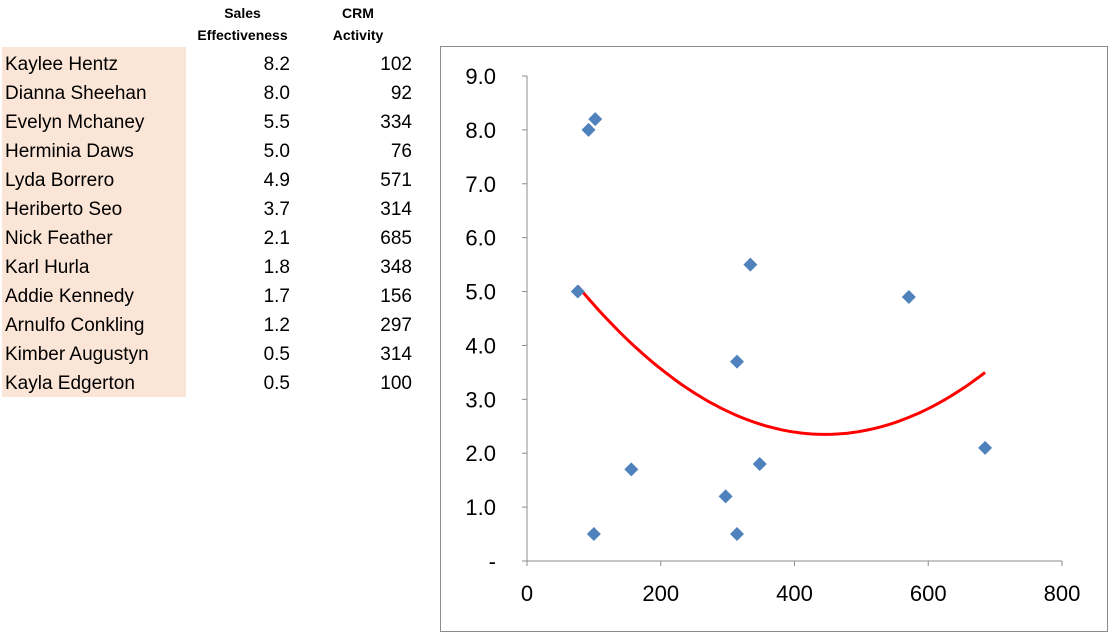  What do you see at coordinates (276, 325) in the screenshot?
I see `sales-effectiveness-value: 1.2` at bounding box center [276, 325].